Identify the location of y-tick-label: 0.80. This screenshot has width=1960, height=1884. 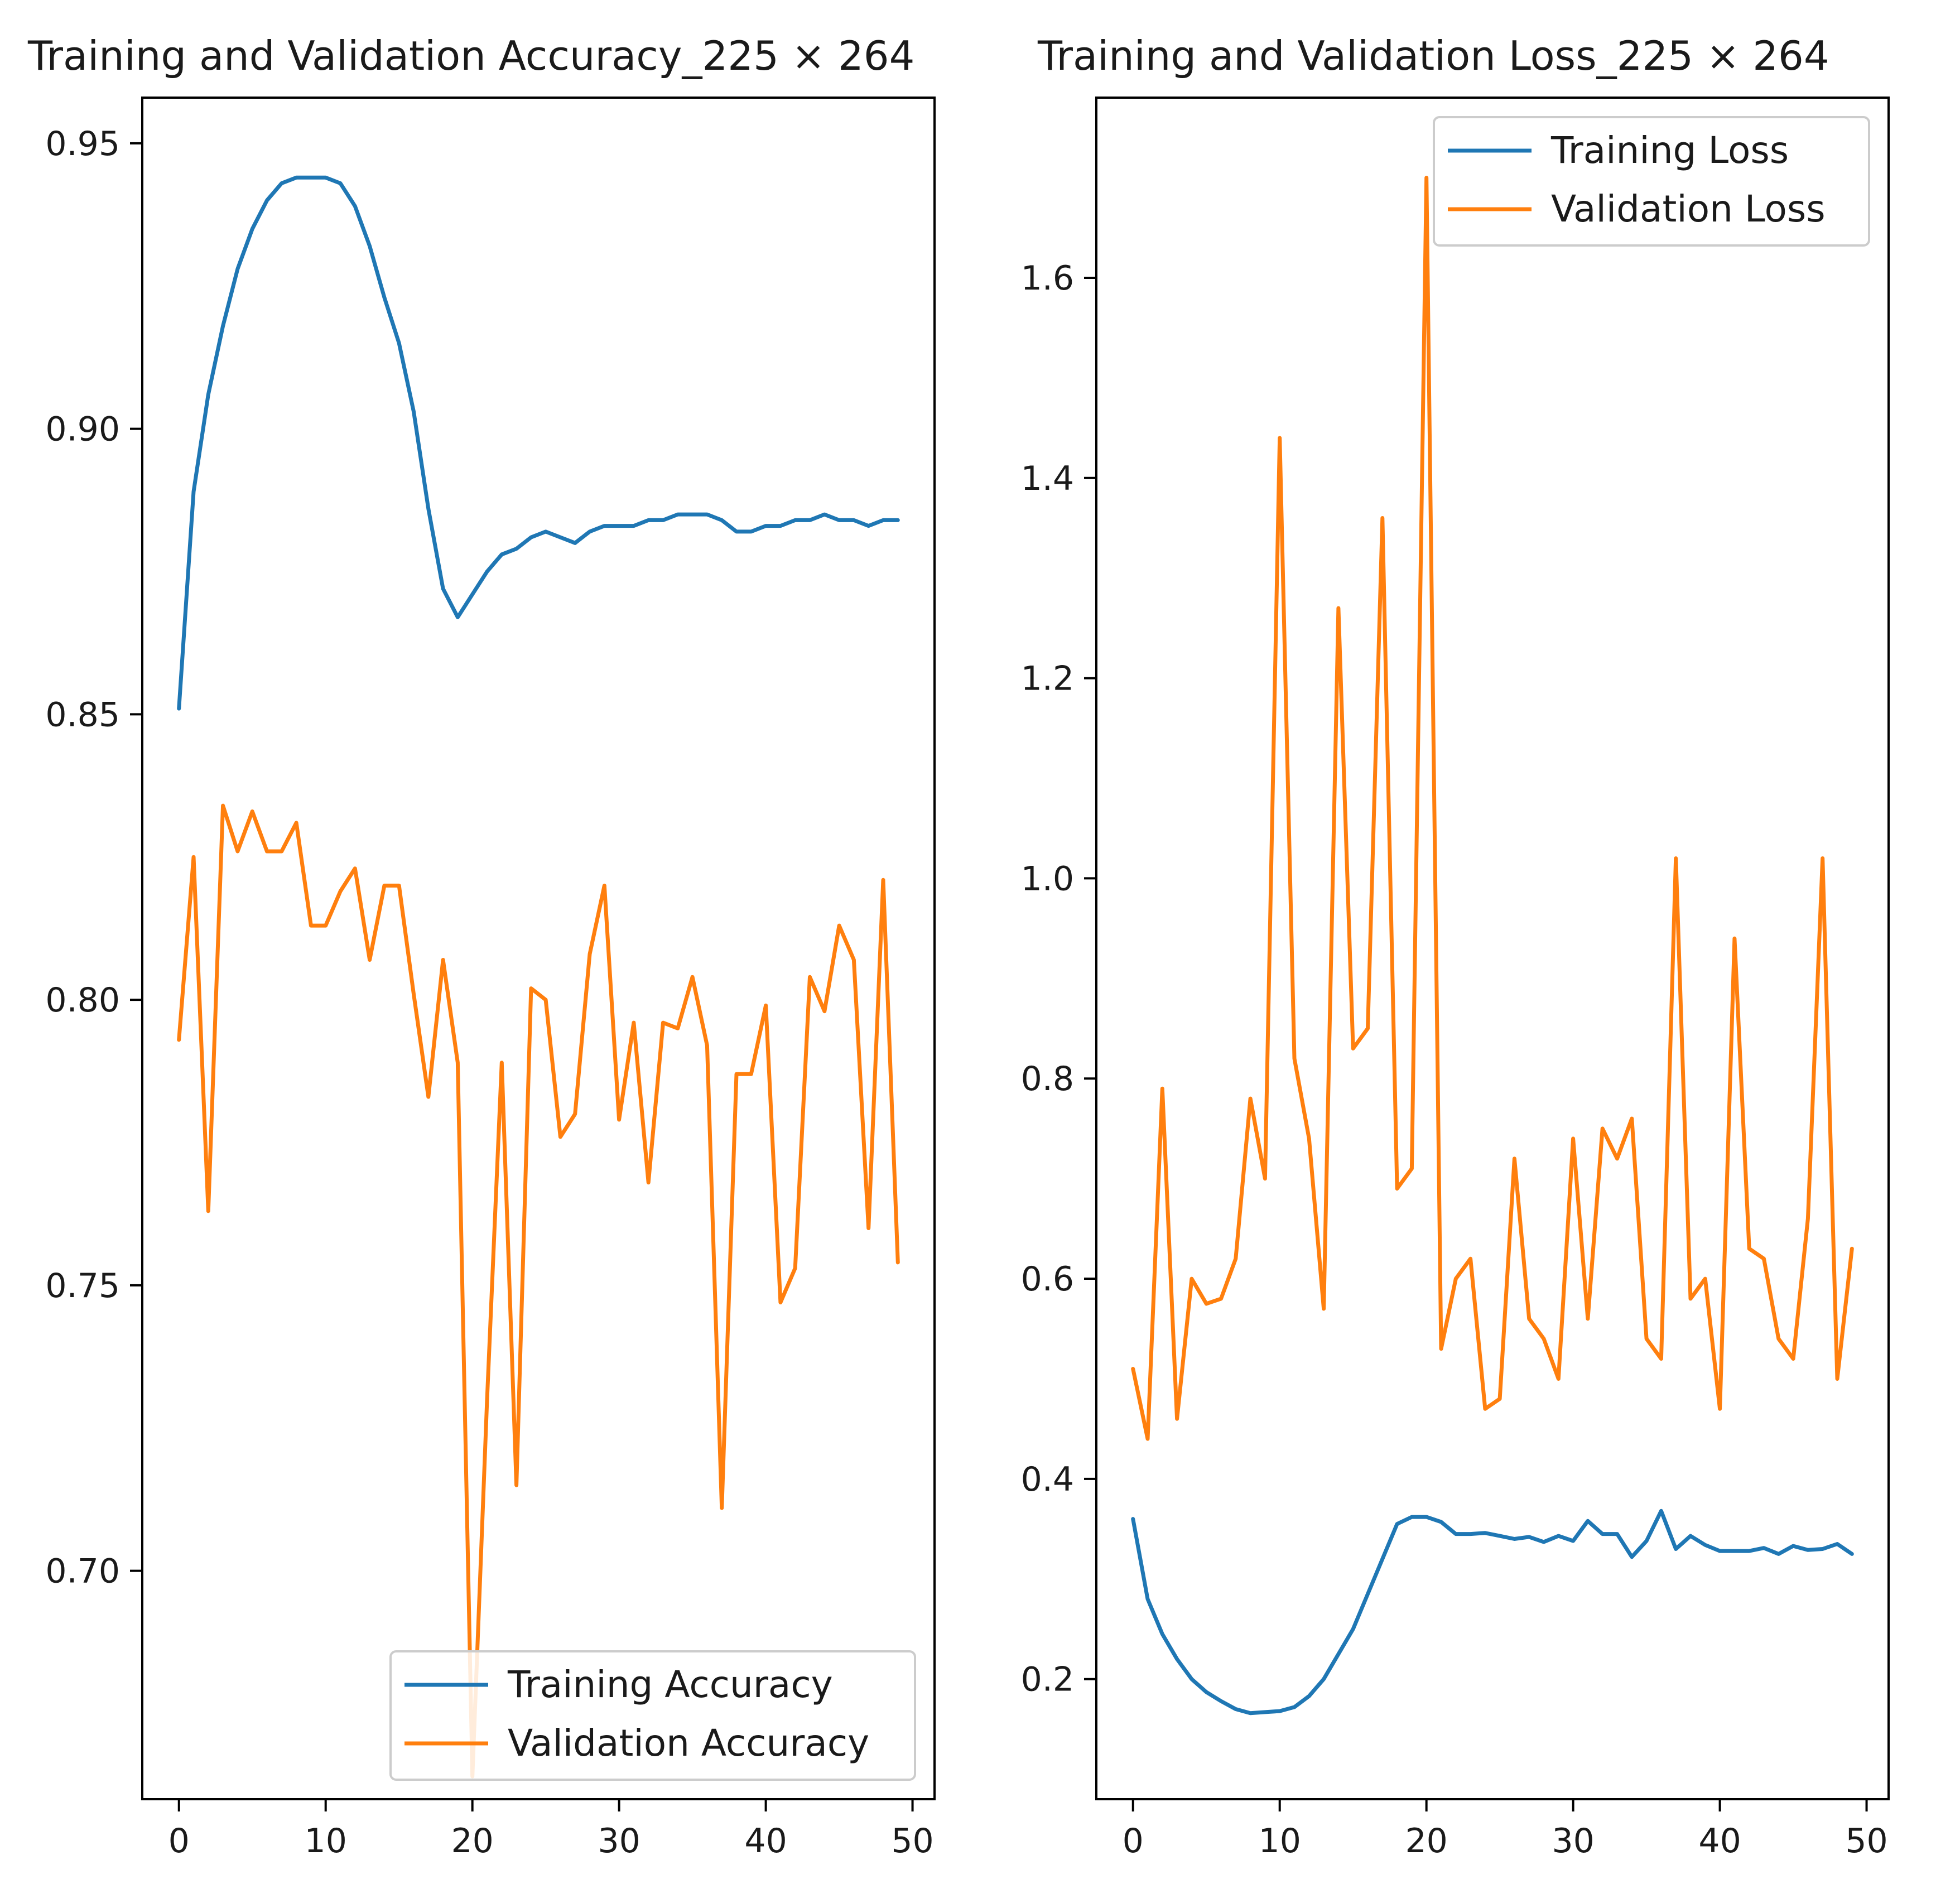
(82, 1000).